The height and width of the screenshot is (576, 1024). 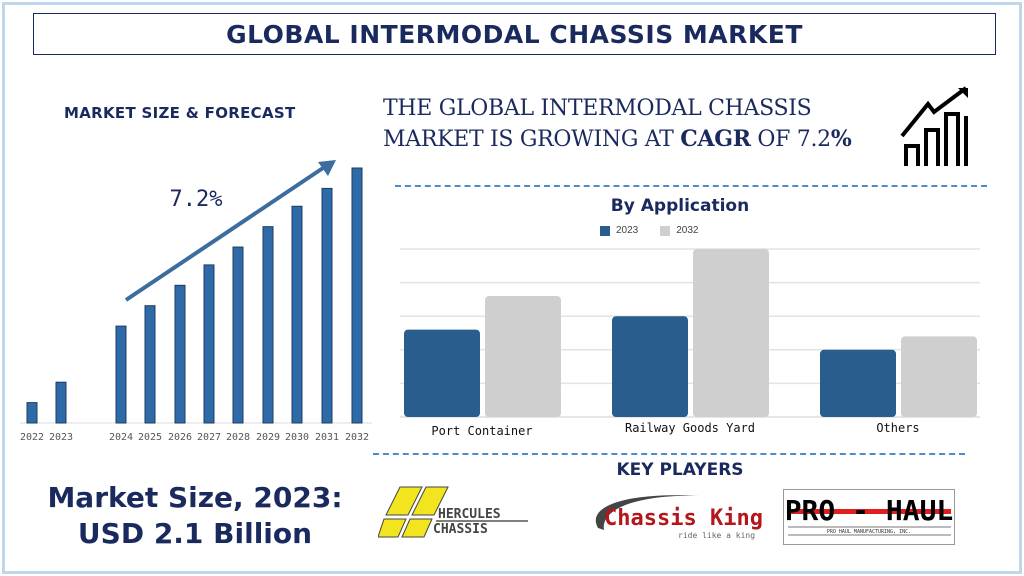 What do you see at coordinates (680, 206) in the screenshot?
I see `application-chart-title: By Application` at bounding box center [680, 206].